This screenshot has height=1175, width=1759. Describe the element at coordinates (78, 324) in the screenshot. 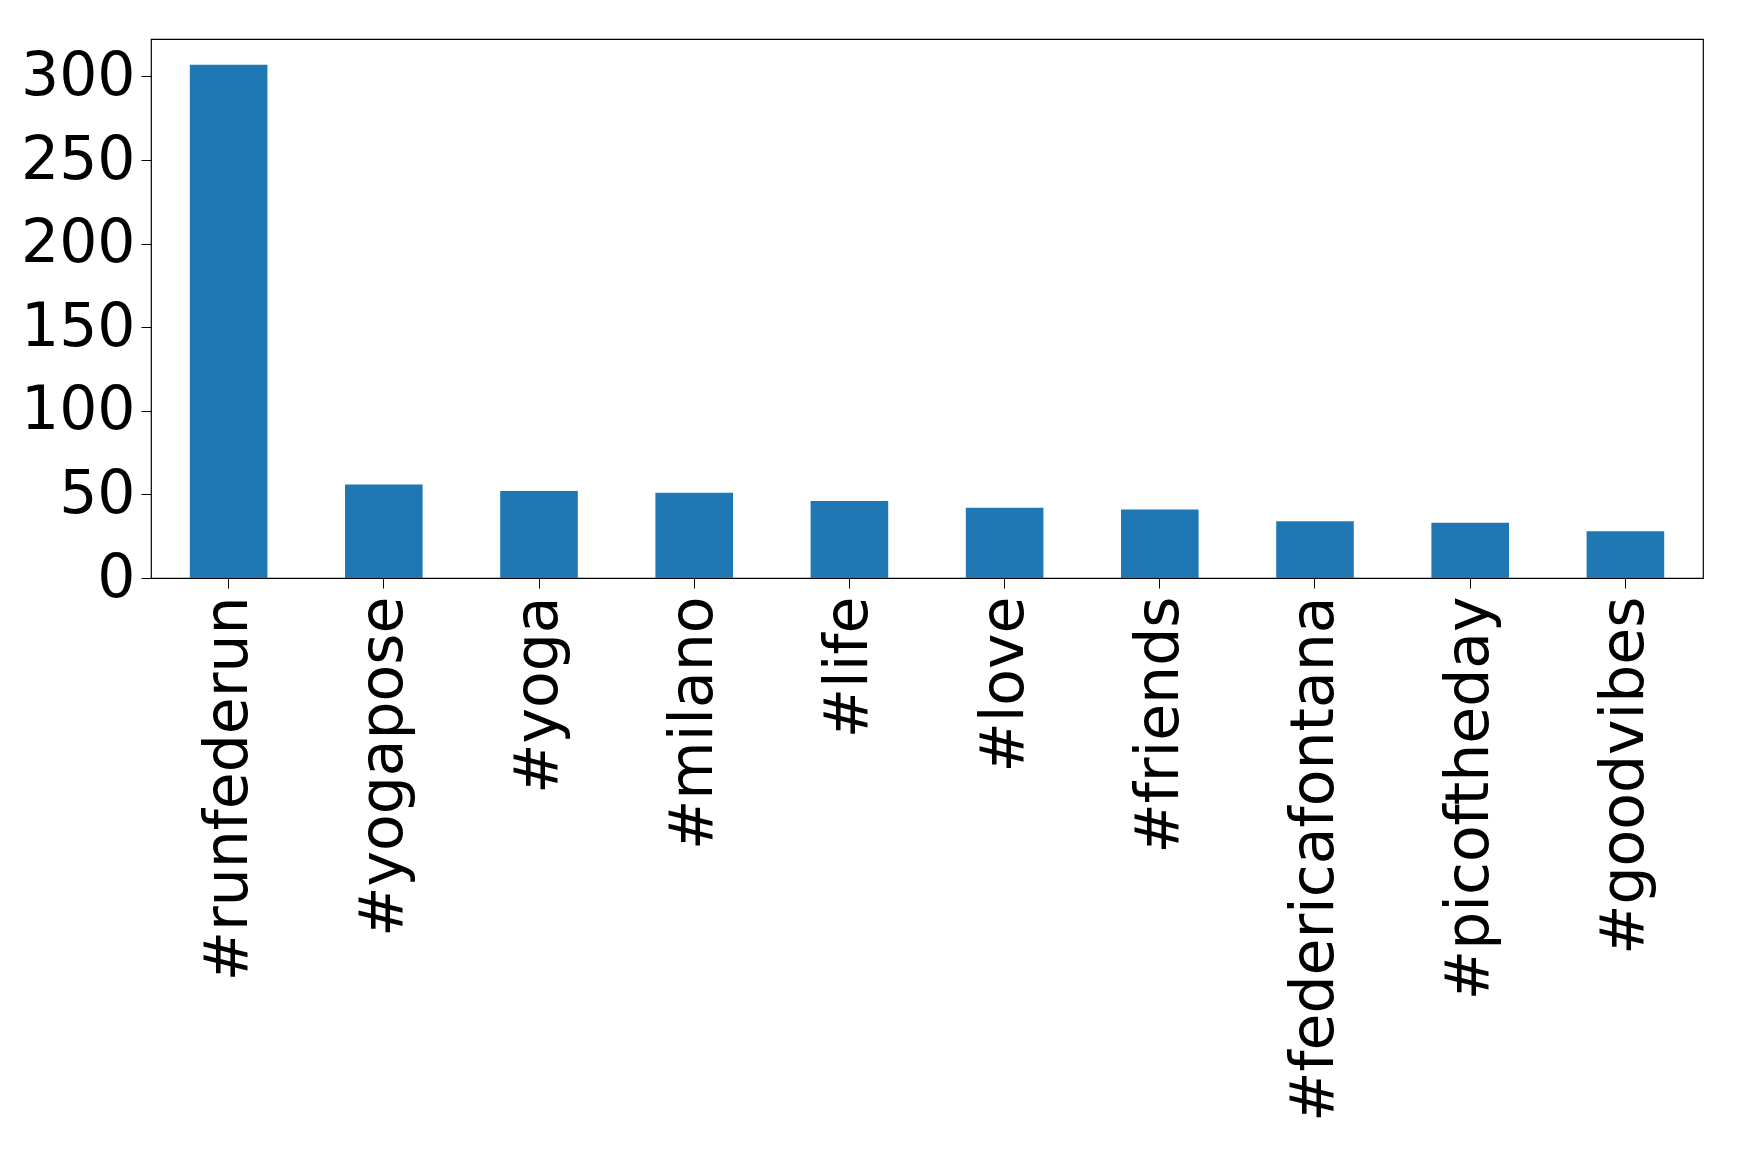

I see `y-tick-label: 150` at that location.